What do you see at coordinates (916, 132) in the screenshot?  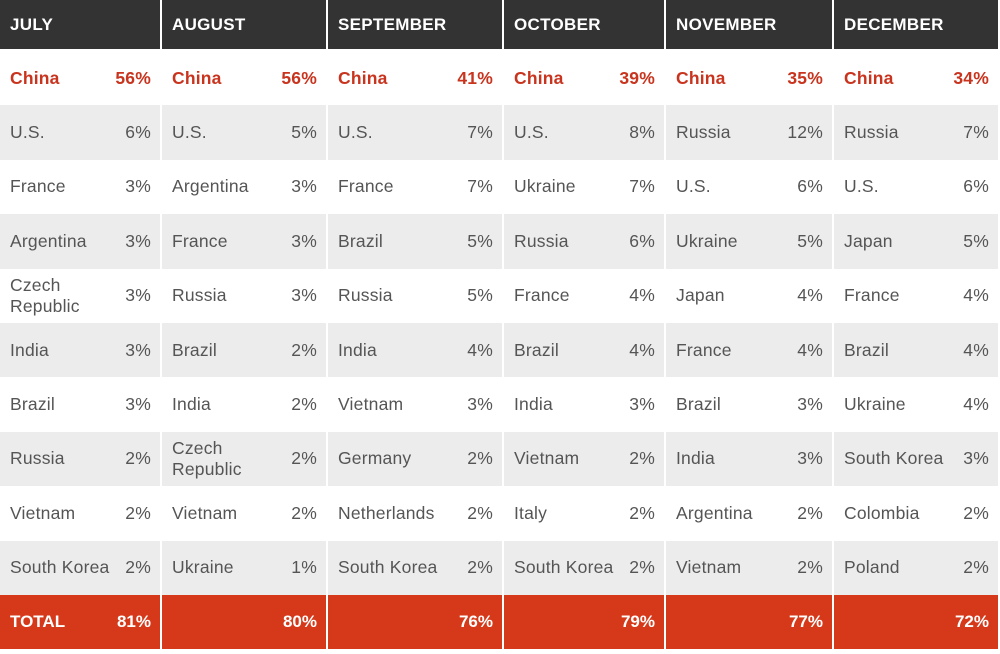 I see `table-cell: Russia 7%` at bounding box center [916, 132].